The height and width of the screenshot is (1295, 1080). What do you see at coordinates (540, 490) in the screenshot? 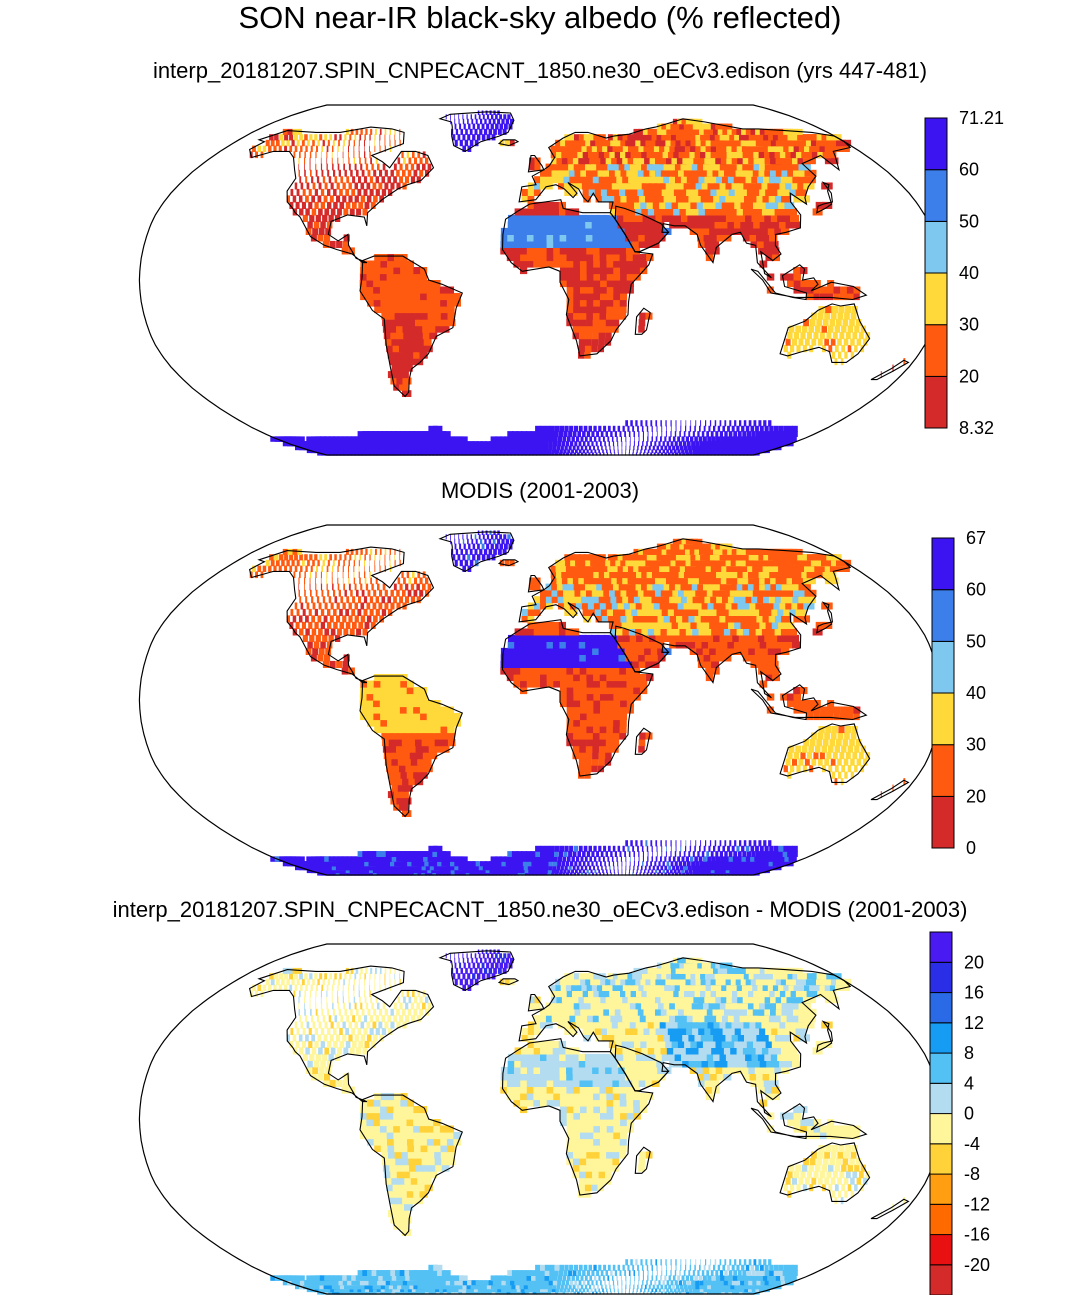
I see `panel-2-title: MODIS (2001-2003)` at bounding box center [540, 490].